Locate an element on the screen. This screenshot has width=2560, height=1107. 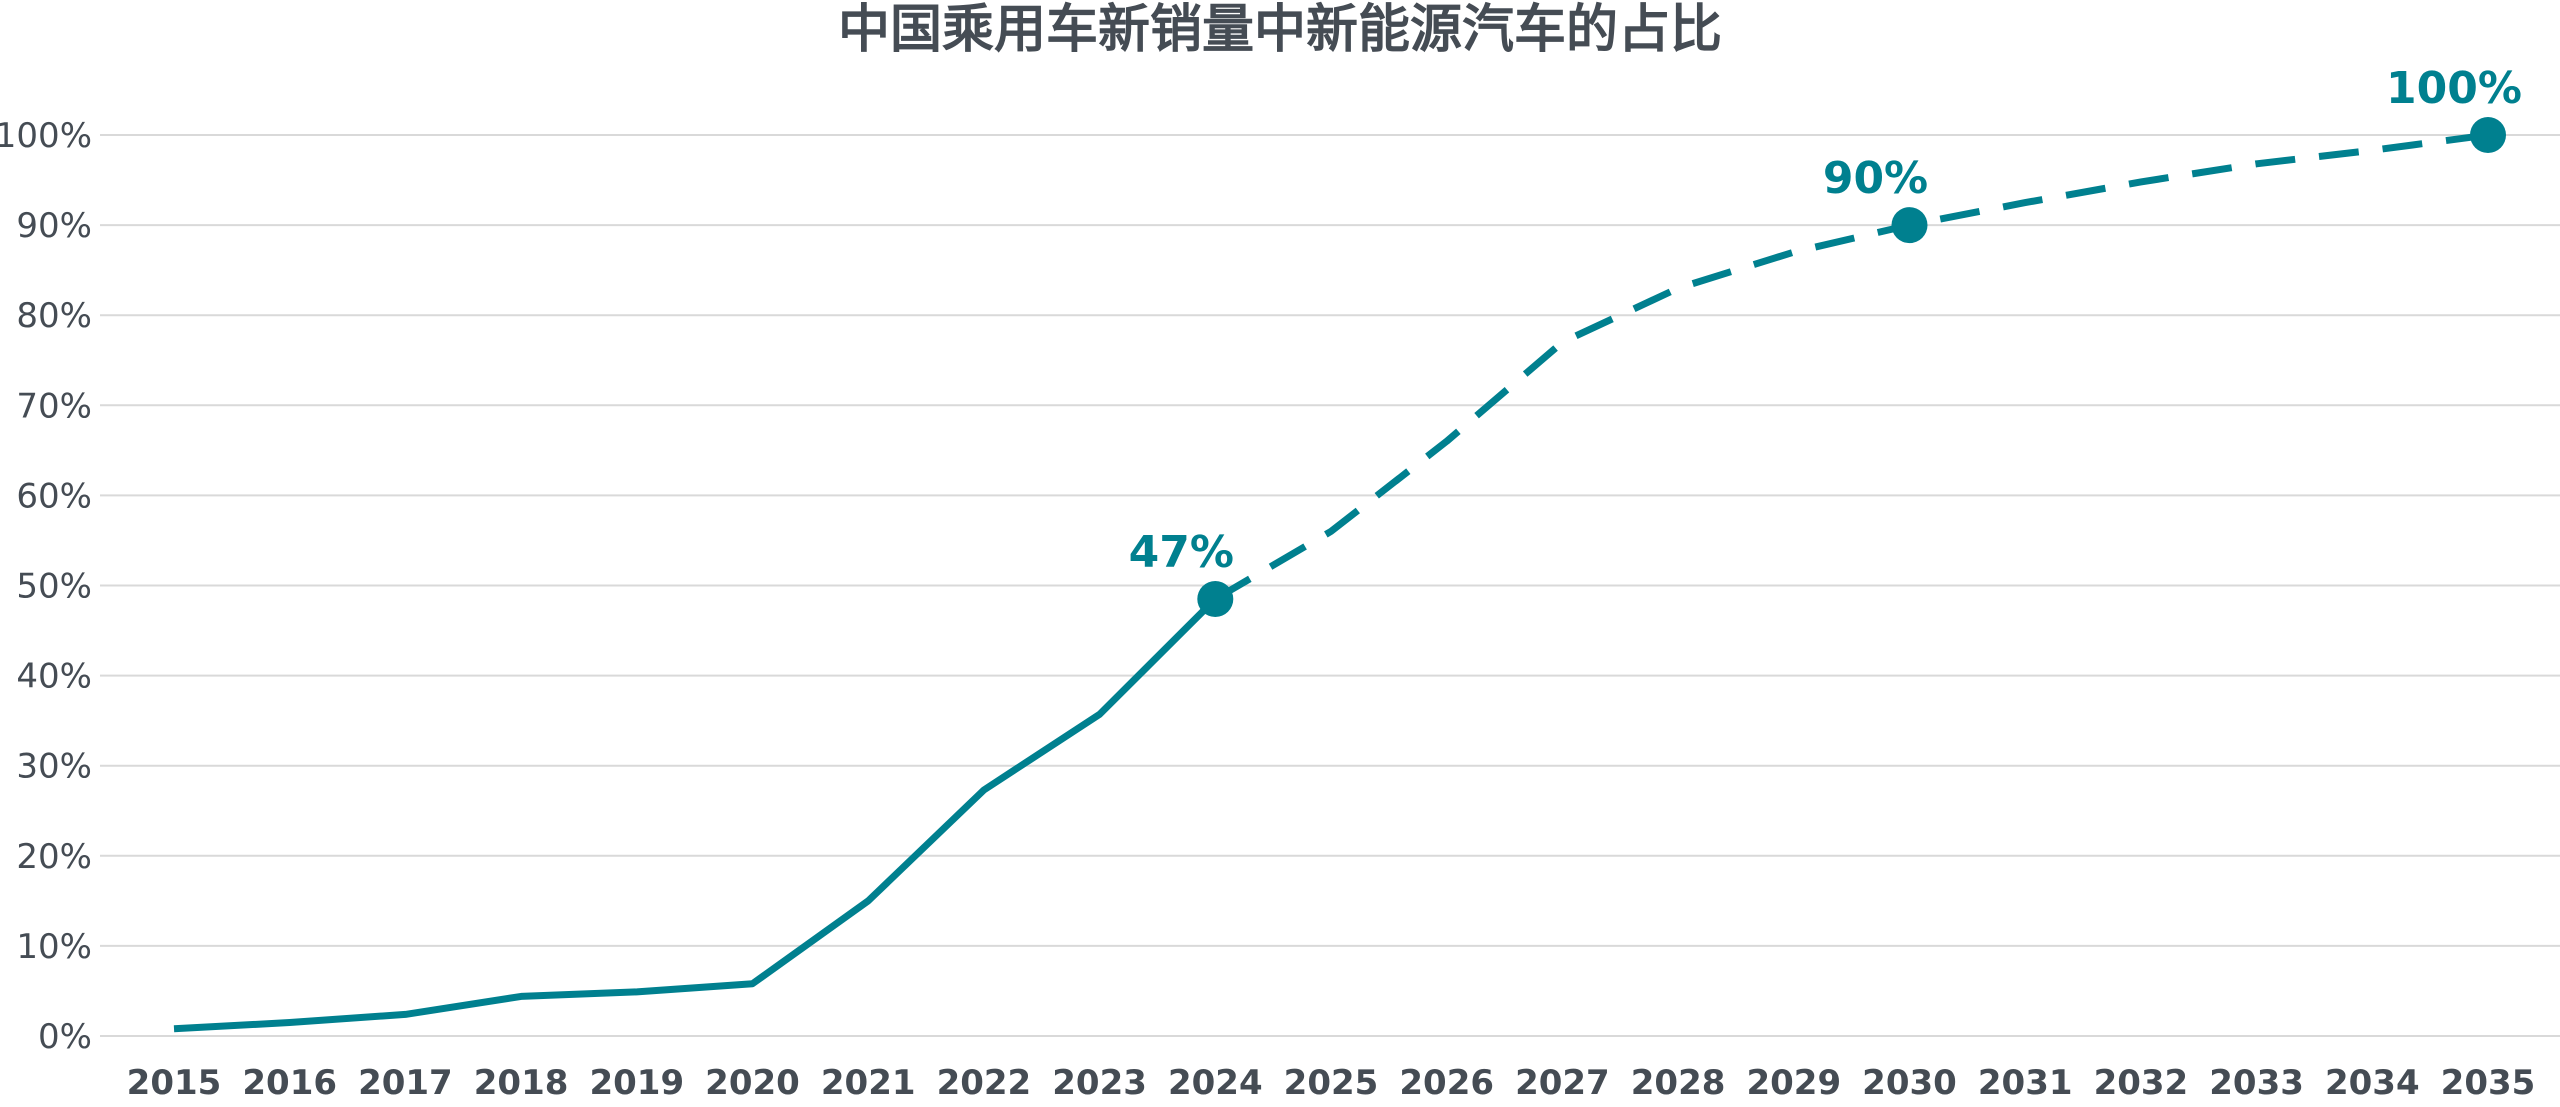
y-tick-label: 50% is located at coordinates (54, 587).